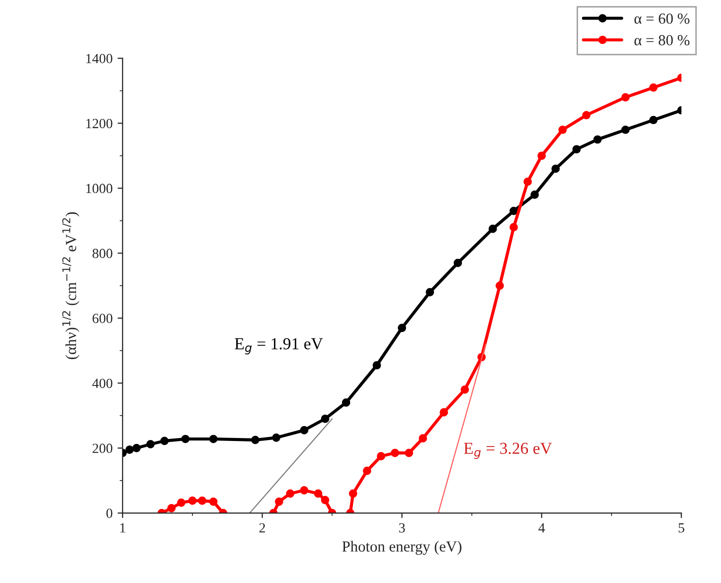 The width and height of the screenshot is (721, 583). Describe the element at coordinates (99, 123) in the screenshot. I see `y-tick-label: 1200` at that location.